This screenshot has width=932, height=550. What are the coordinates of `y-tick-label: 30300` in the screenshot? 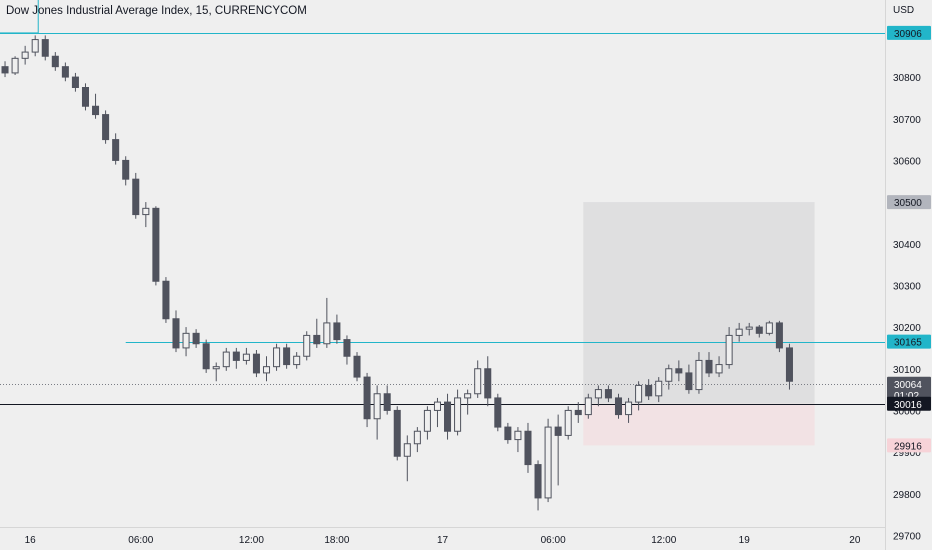 It's located at (907, 286).